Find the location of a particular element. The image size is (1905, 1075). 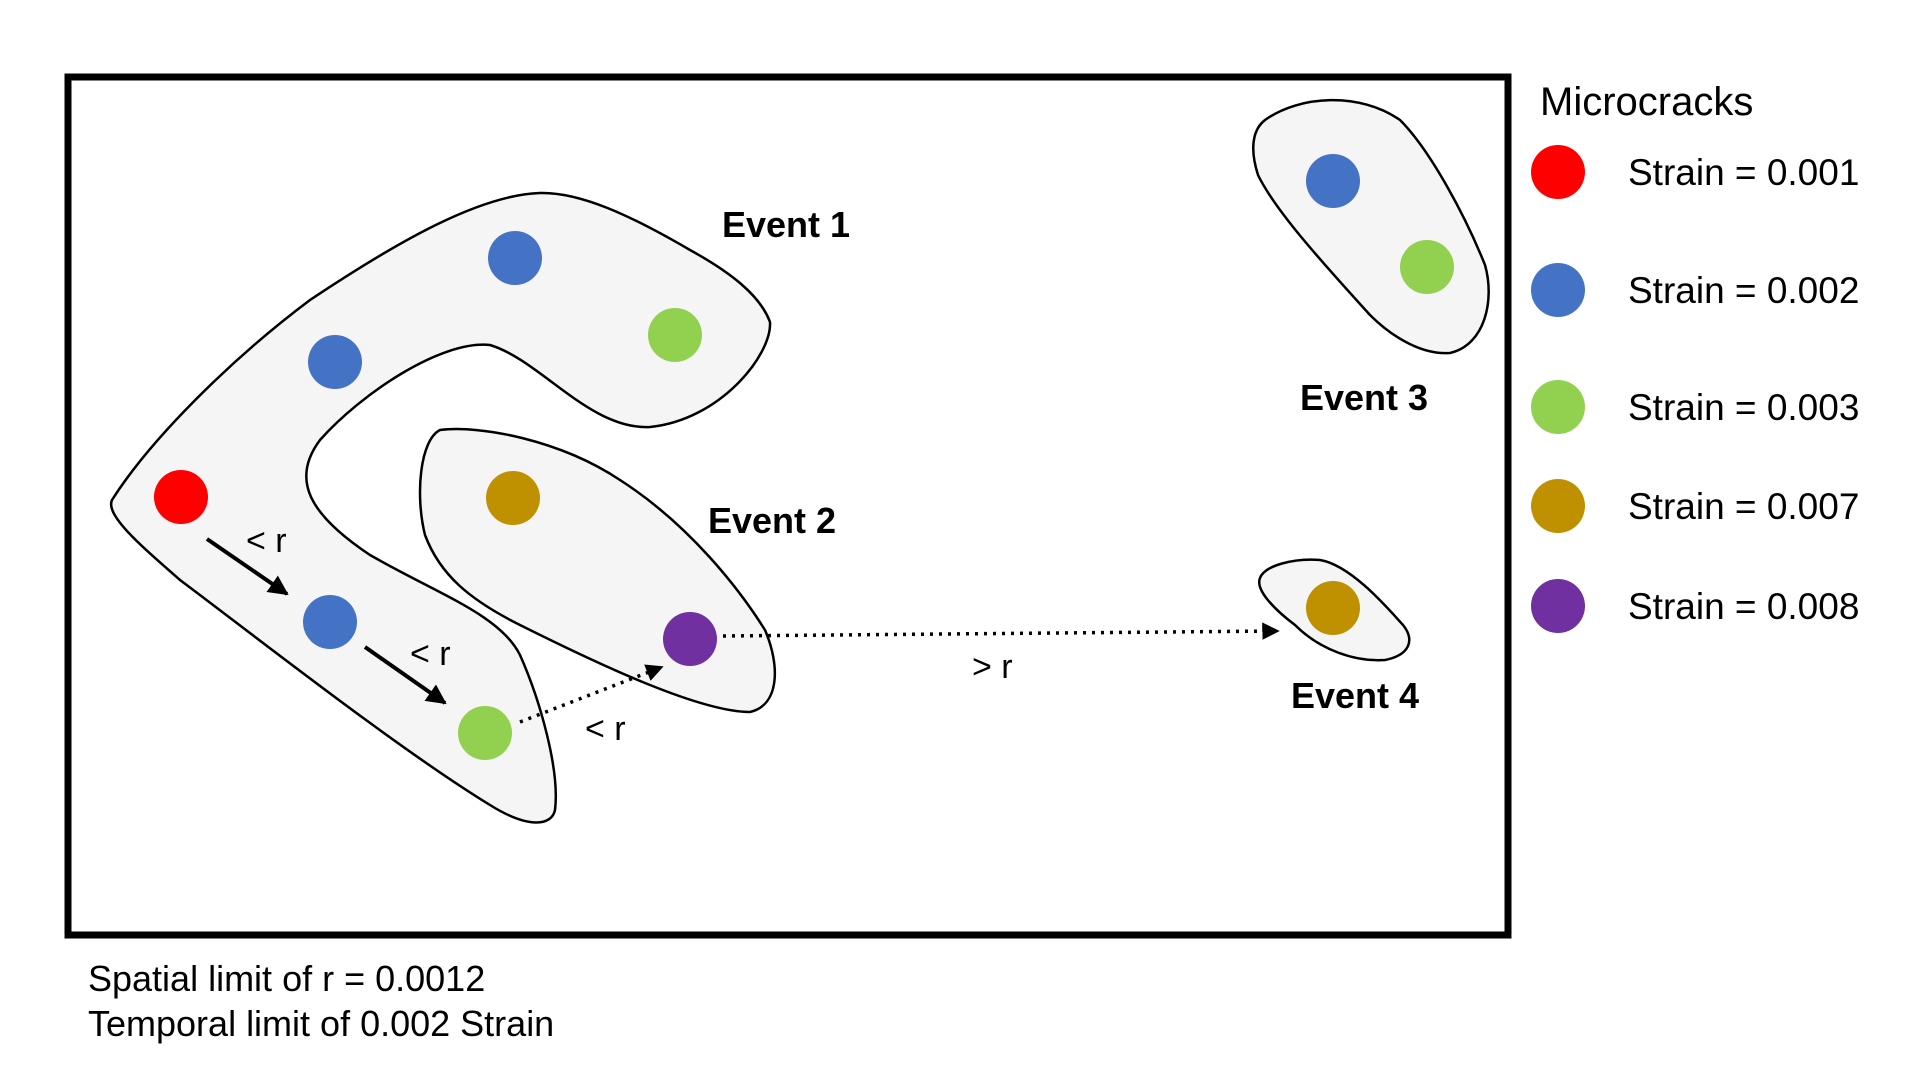

link4-arrow is located at coordinates (1001, 631).